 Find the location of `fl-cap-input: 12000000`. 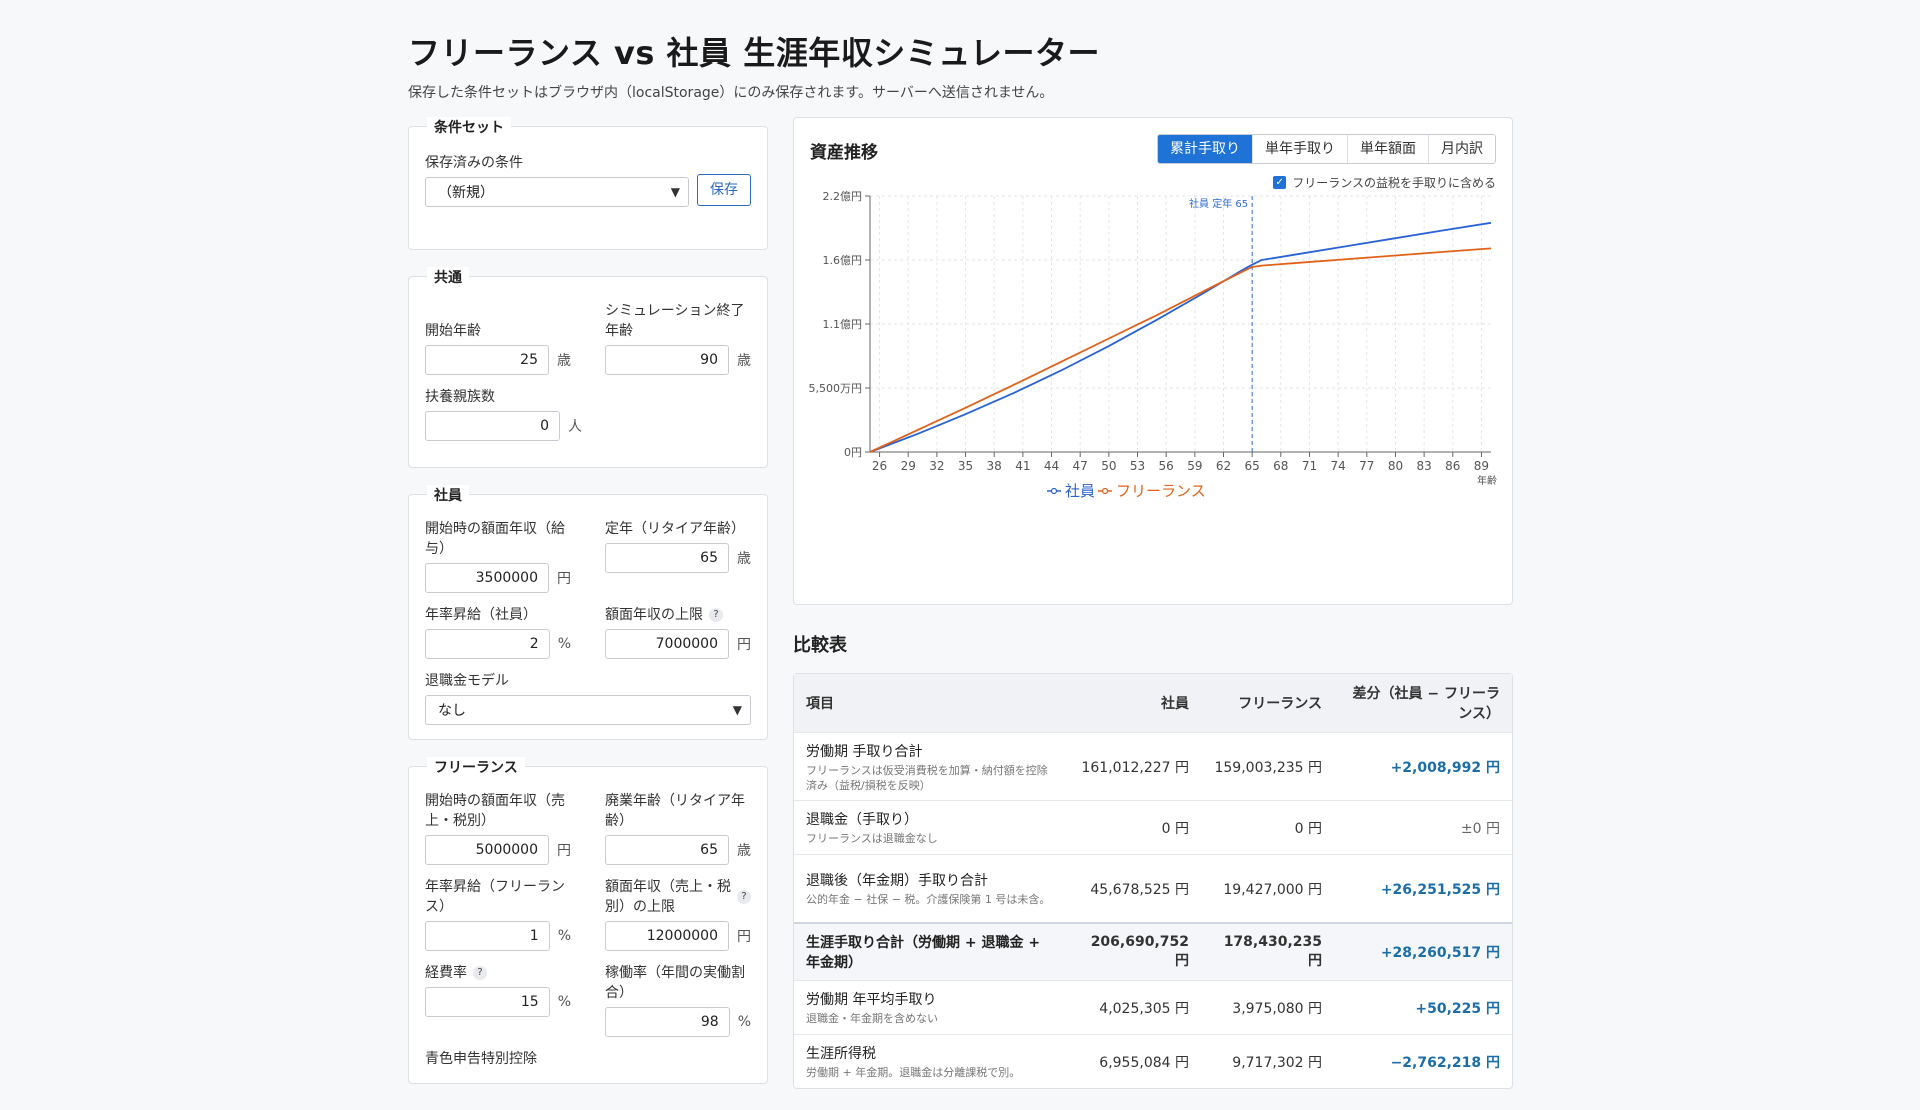

fl-cap-input: 12000000 is located at coordinates (667, 936).